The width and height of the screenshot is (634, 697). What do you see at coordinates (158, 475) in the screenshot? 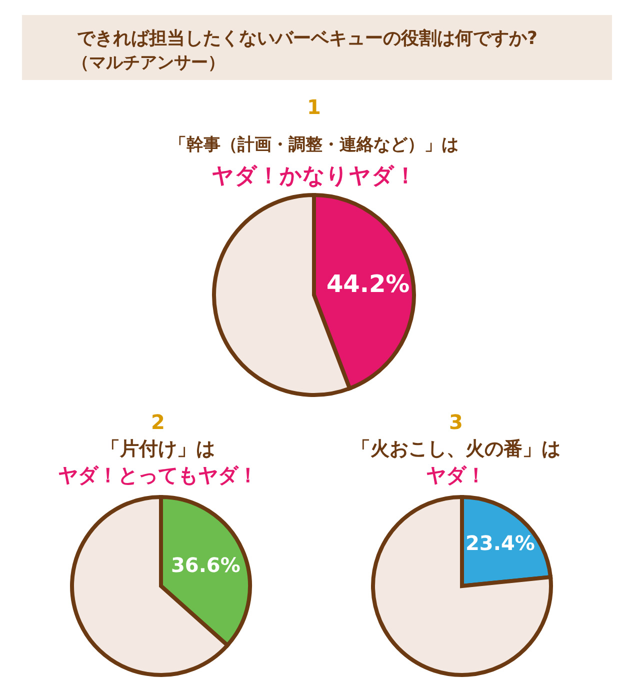
I see `chart-subtitle: ヤダ！とってもヤダ！` at bounding box center [158, 475].